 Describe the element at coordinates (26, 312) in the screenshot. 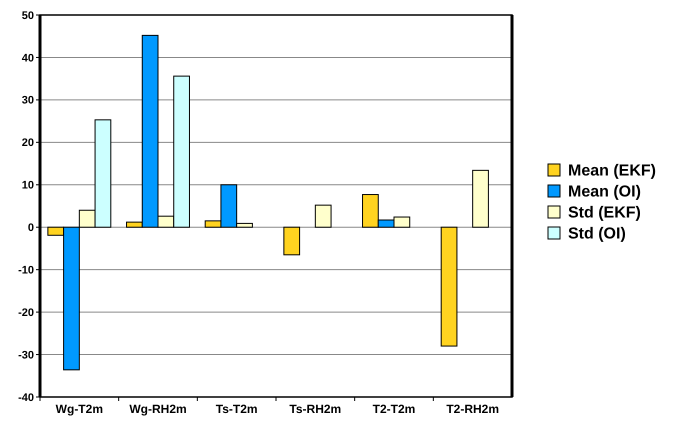

I see `y-tick-label: -20` at that location.